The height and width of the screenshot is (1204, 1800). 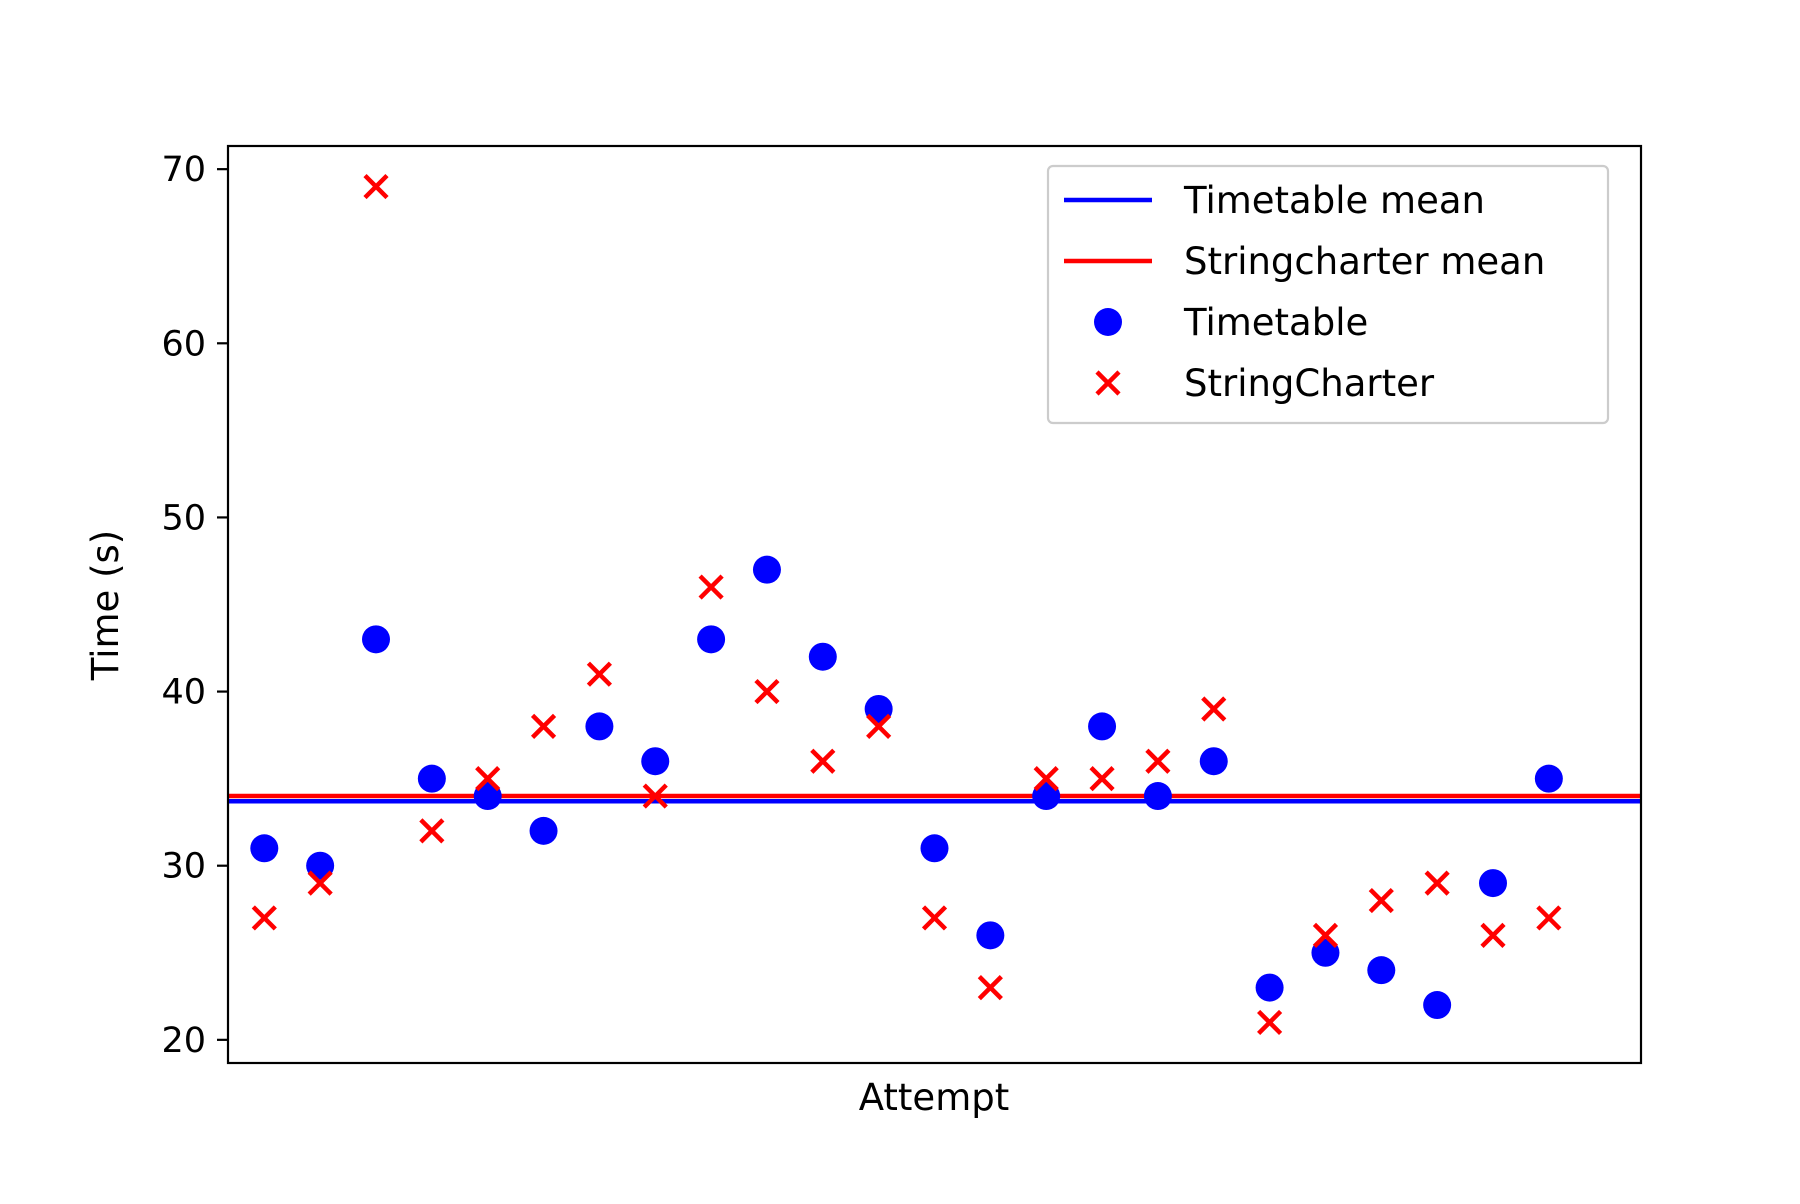 I want to click on y-tick-label: 50, so click(x=183, y=518).